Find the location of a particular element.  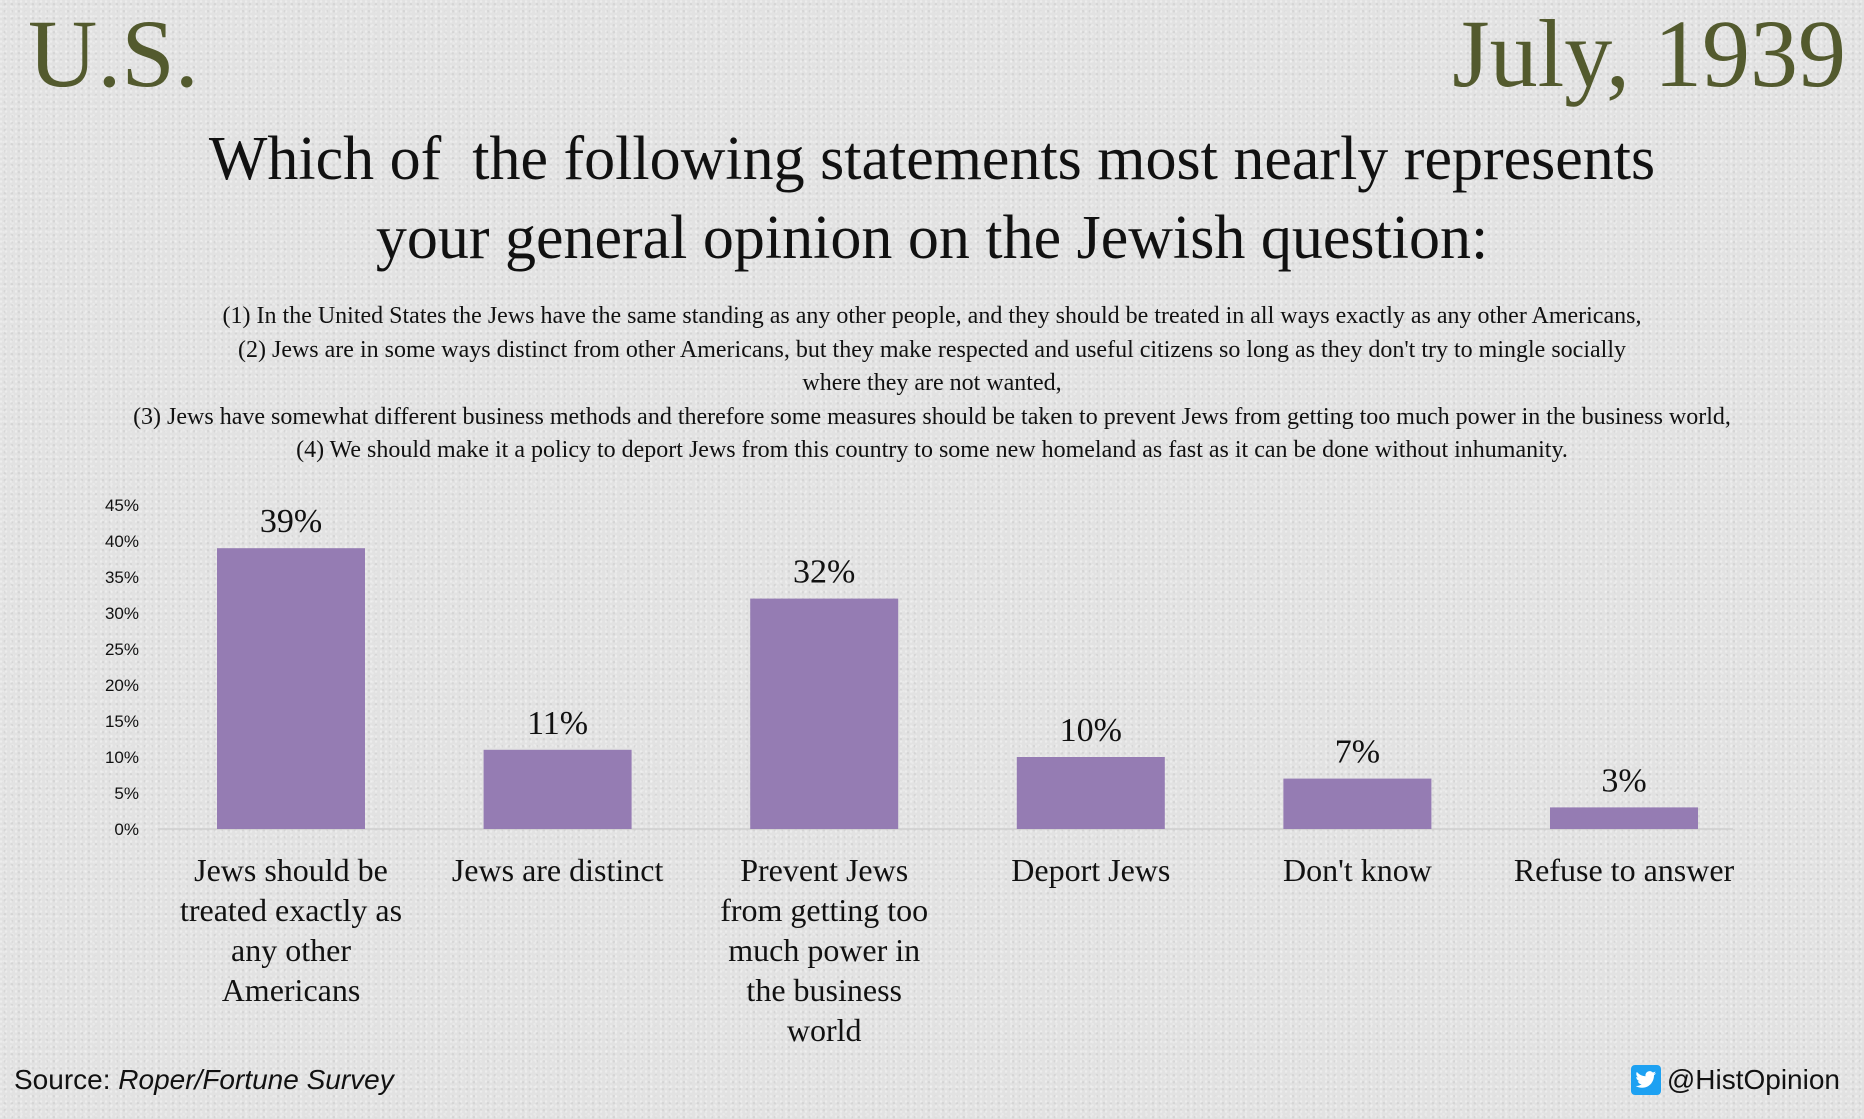

category-label: Americans is located at coordinates (291, 990).